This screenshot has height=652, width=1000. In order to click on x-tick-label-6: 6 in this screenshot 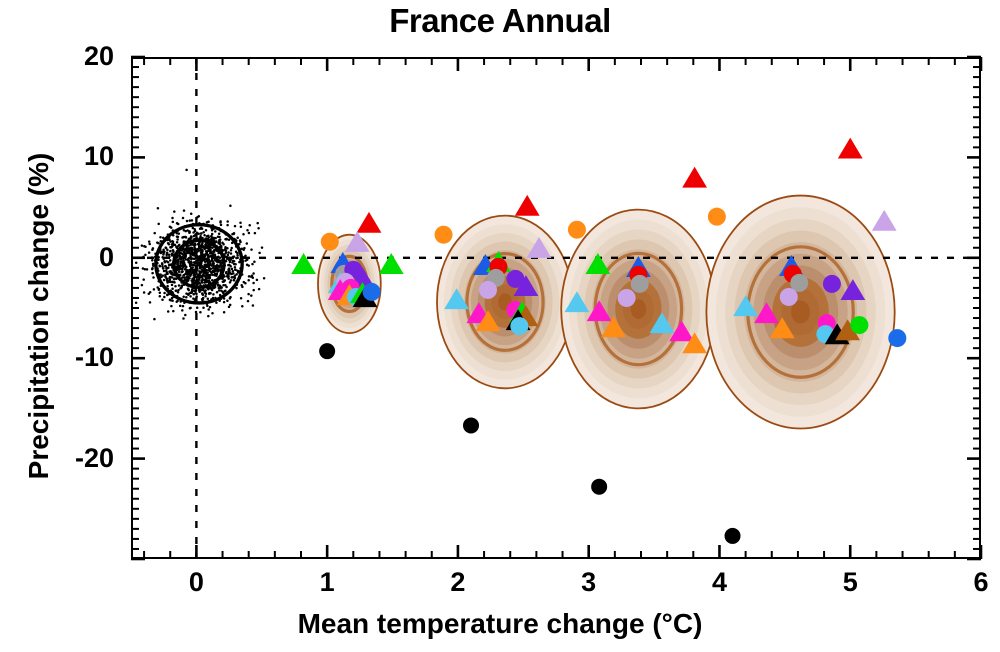, I will do `click(981, 582)`.